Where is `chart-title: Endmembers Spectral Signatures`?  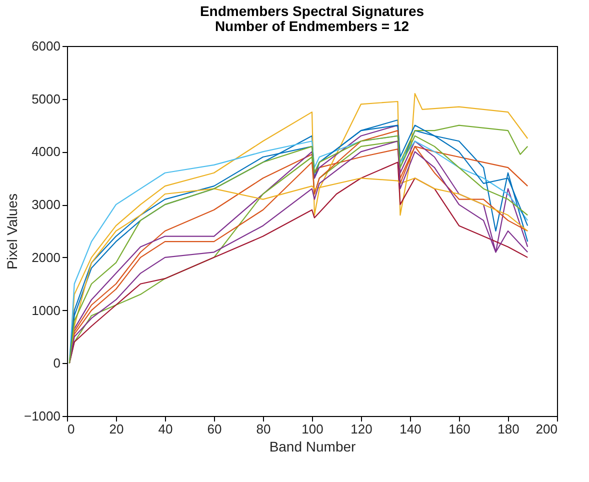 chart-title: Endmembers Spectral Signatures is located at coordinates (312, 11).